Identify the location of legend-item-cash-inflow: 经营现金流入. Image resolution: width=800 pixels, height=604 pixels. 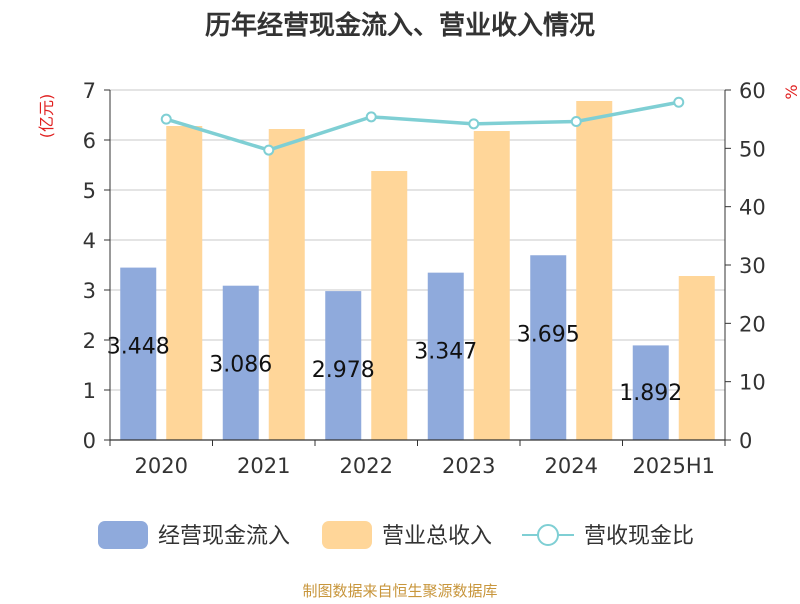
(194, 535).